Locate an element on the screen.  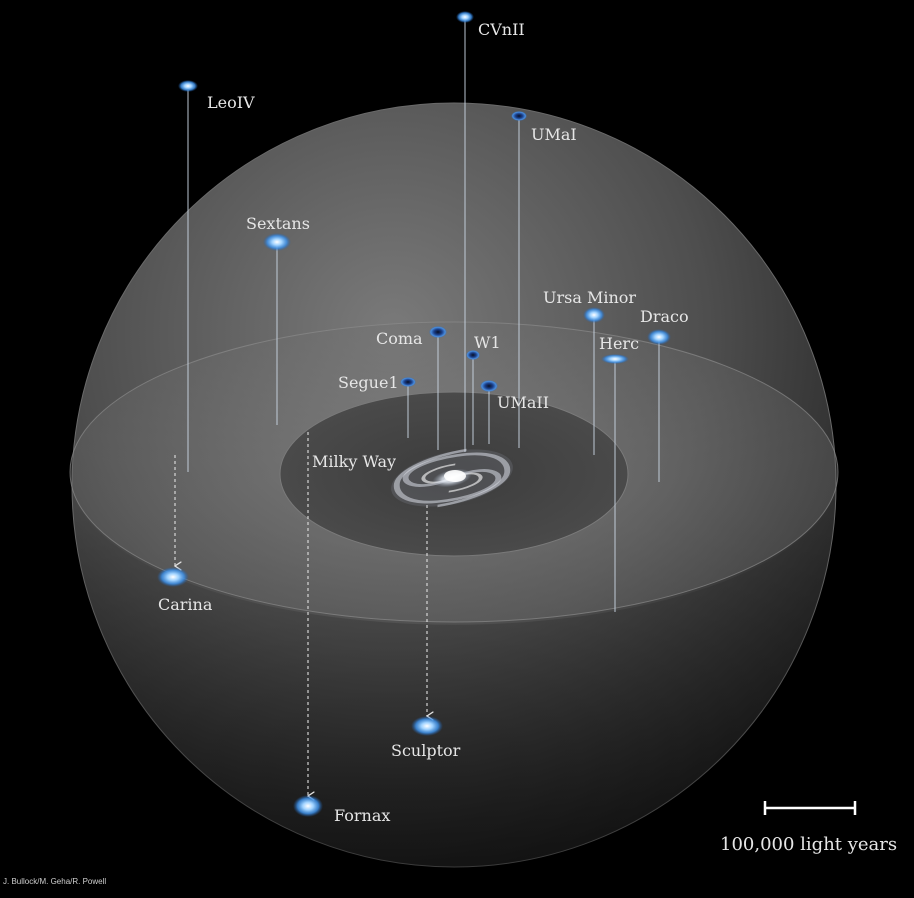
cvnii-icon is located at coordinates (465, 17).